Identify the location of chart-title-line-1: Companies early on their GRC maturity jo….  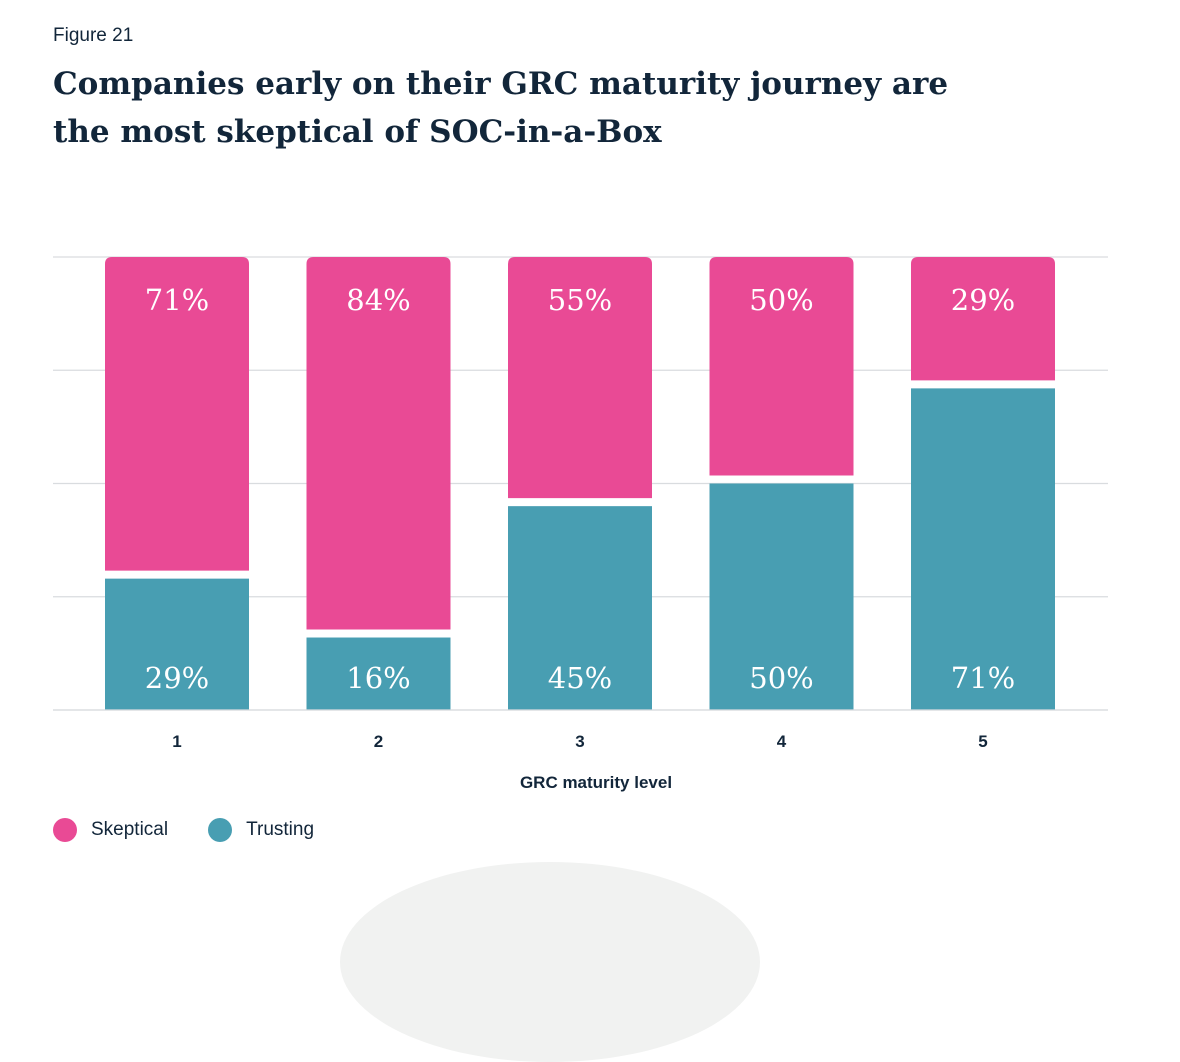
(501, 84).